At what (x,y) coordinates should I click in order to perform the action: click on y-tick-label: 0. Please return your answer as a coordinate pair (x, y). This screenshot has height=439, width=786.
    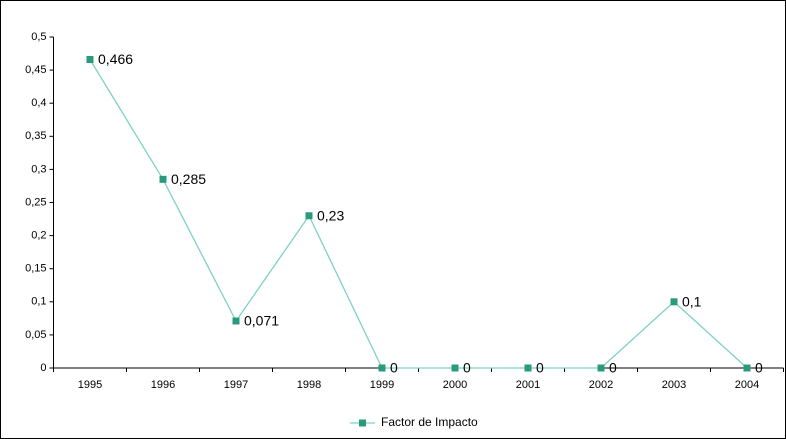
    Looking at the image, I should click on (43, 368).